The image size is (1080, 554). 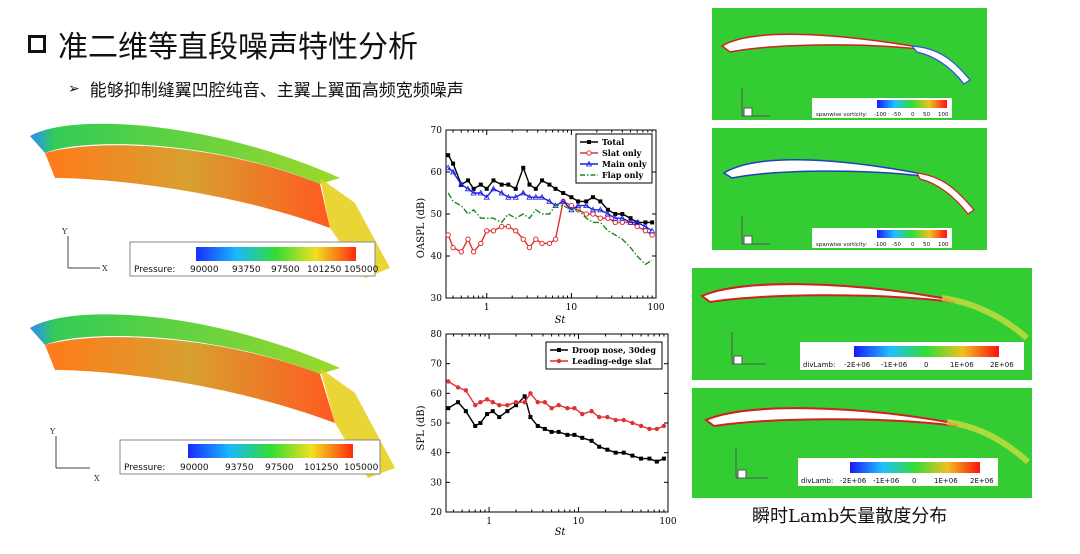 What do you see at coordinates (489, 522) in the screenshot?
I see `x-tick-label: 1` at bounding box center [489, 522].